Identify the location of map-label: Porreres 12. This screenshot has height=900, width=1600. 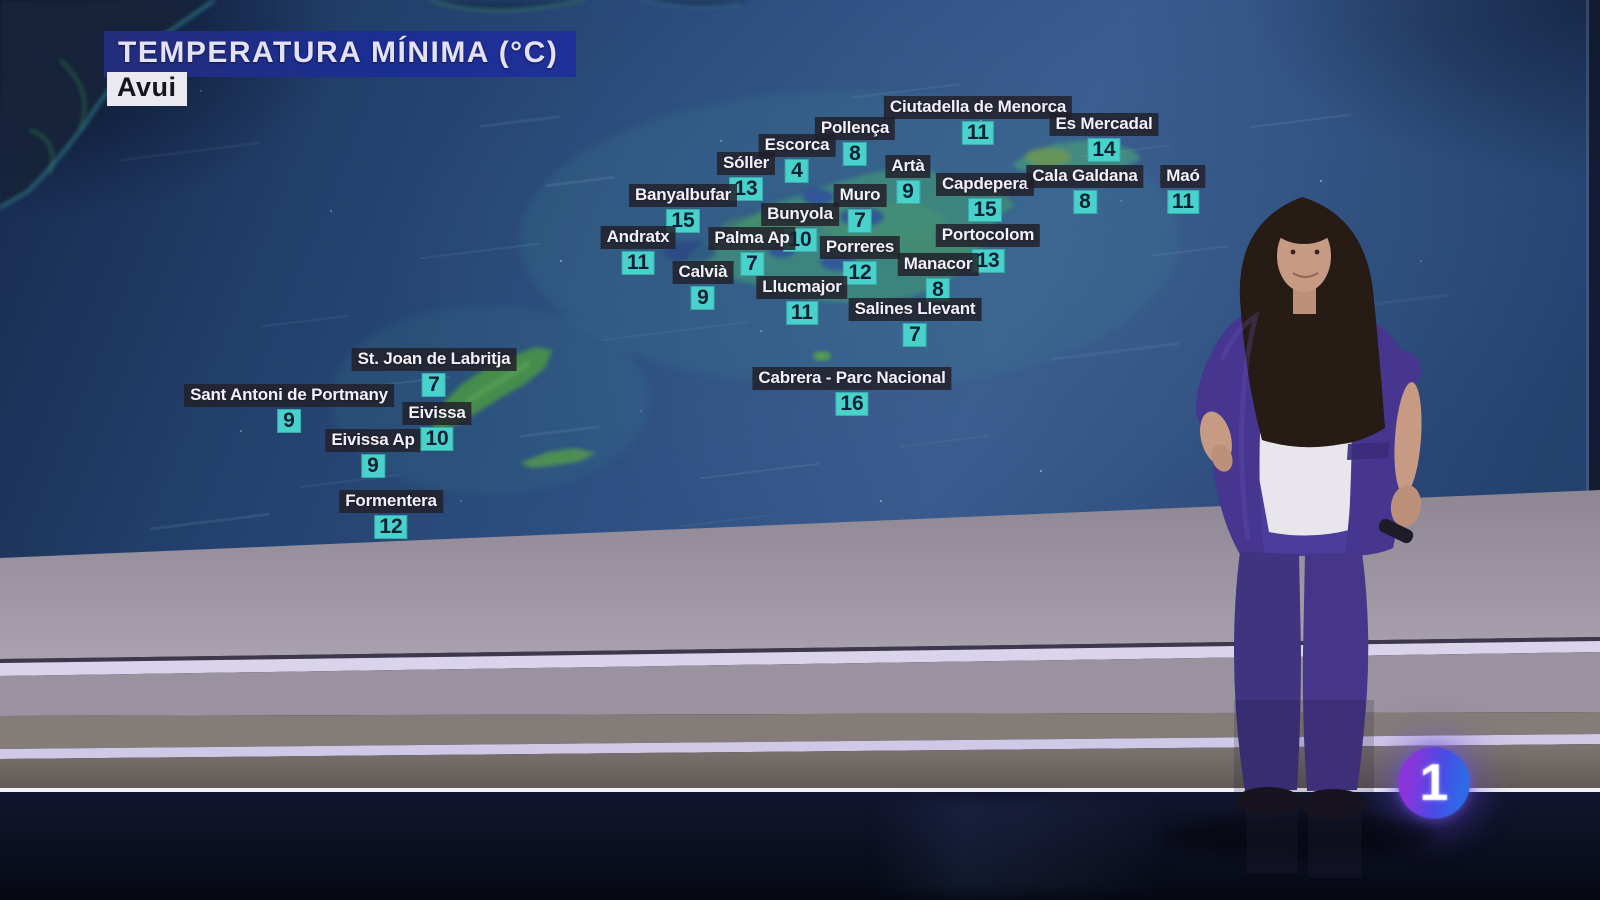
(860, 261).